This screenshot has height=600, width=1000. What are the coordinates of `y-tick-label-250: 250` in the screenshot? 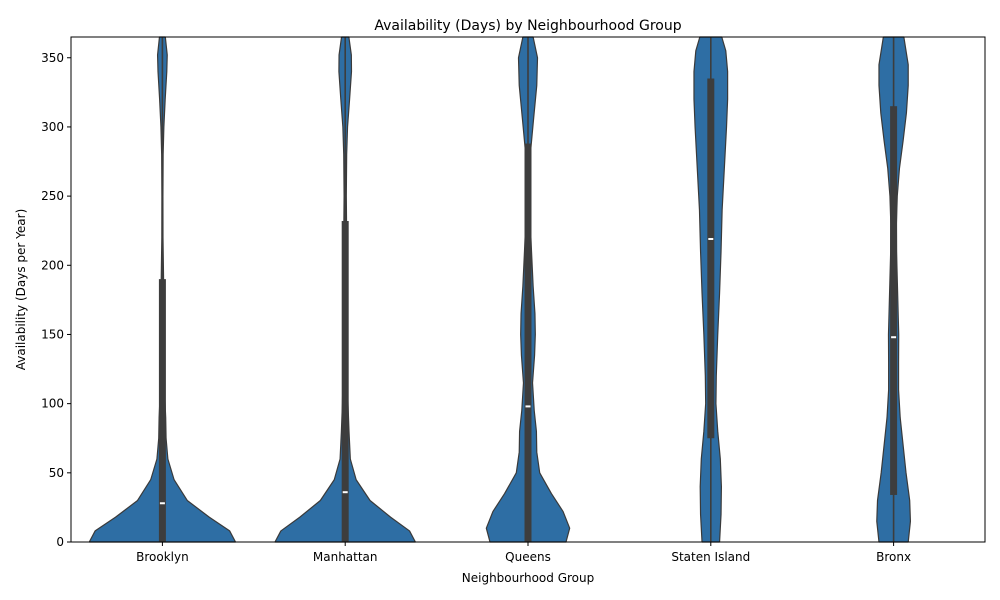 It's located at (52, 196).